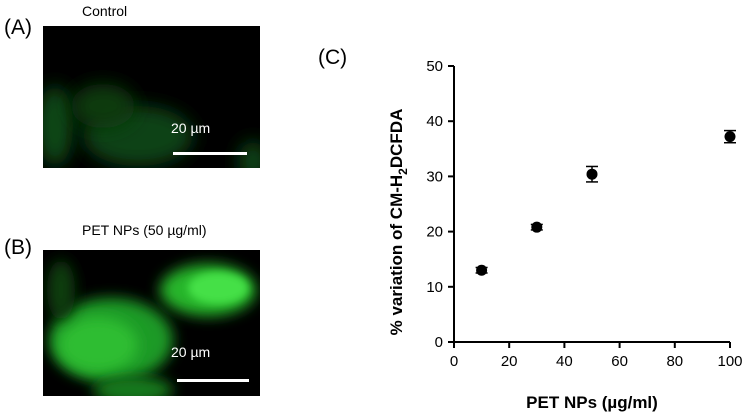 The height and width of the screenshot is (420, 747). What do you see at coordinates (454, 361) in the screenshot?
I see `x-tick-label: 0` at bounding box center [454, 361].